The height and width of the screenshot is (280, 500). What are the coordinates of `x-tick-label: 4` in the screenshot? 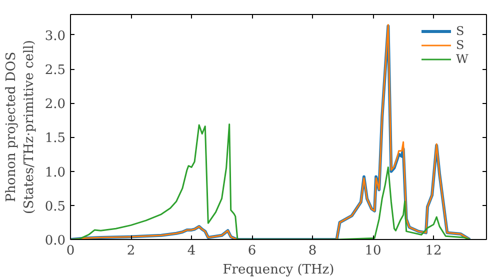 It's located at (191, 251).